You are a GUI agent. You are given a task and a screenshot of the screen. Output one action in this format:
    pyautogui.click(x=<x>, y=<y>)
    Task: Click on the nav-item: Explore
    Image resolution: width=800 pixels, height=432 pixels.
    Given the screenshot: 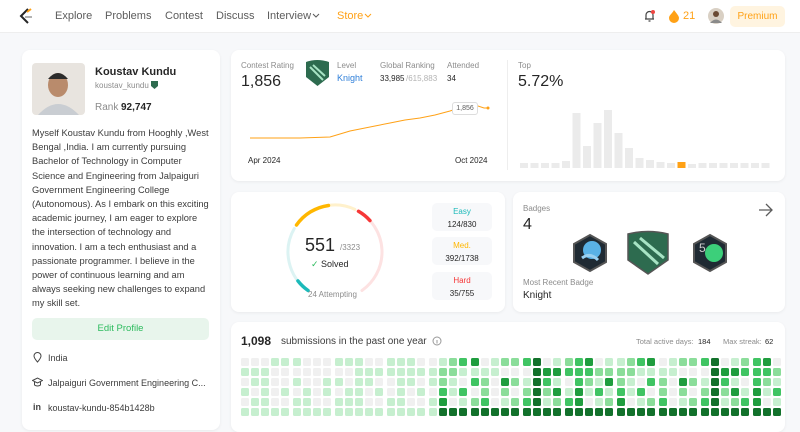 What is the action you would take?
    pyautogui.click(x=74, y=16)
    